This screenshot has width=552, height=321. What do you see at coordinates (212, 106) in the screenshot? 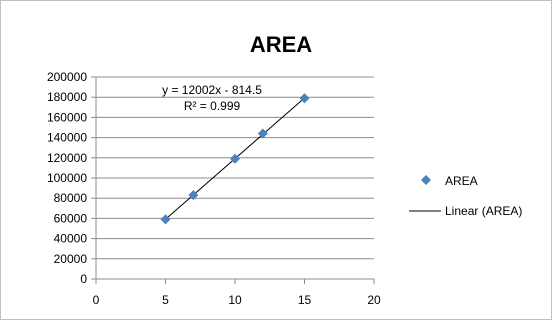
I see `trendline-r2: R² = 0.999` at bounding box center [212, 106].